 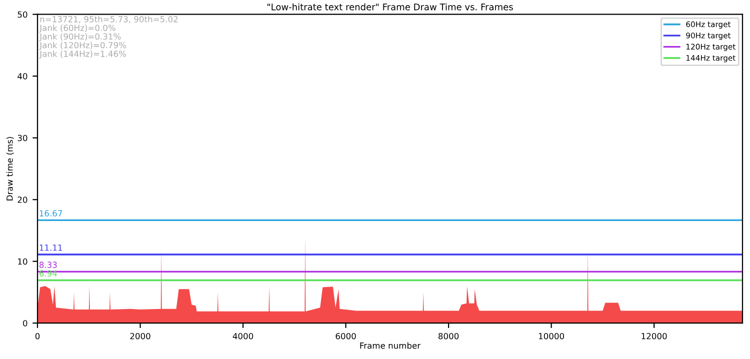 What do you see at coordinates (23, 76) in the screenshot?
I see `y-tick-label: 40` at bounding box center [23, 76].